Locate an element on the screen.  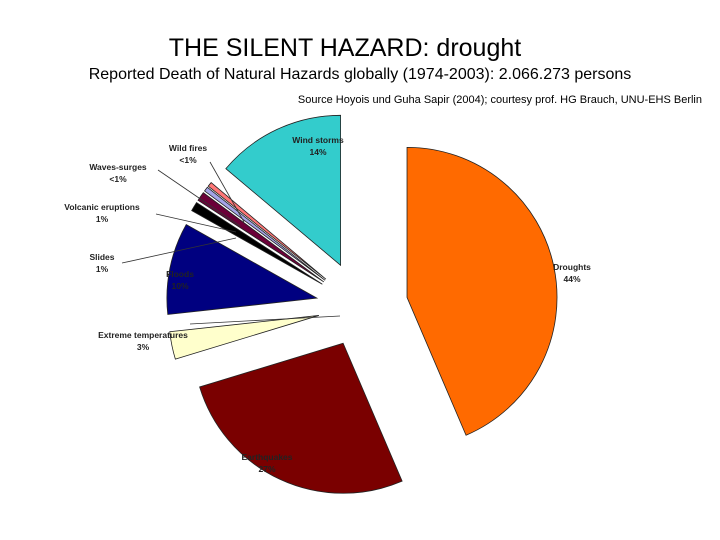
slice-percent-extreme-temperatures: 3% is located at coordinates (143, 347).